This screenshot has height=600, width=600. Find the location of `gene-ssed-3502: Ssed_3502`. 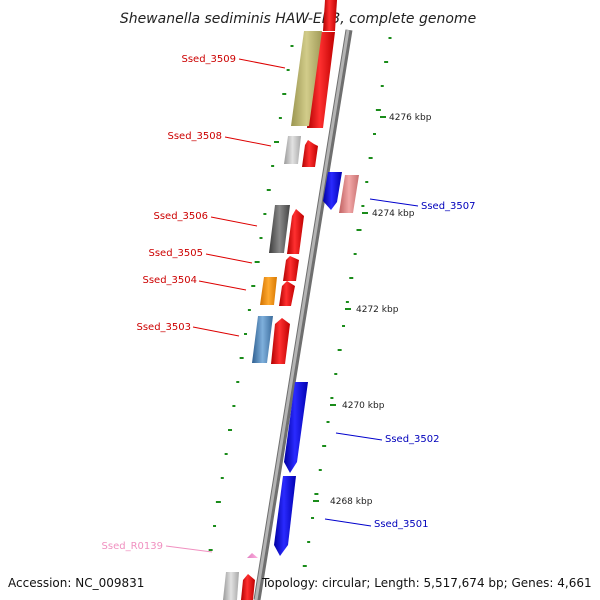

gene-ssed-3502: Ssed_3502 is located at coordinates (362, 427).